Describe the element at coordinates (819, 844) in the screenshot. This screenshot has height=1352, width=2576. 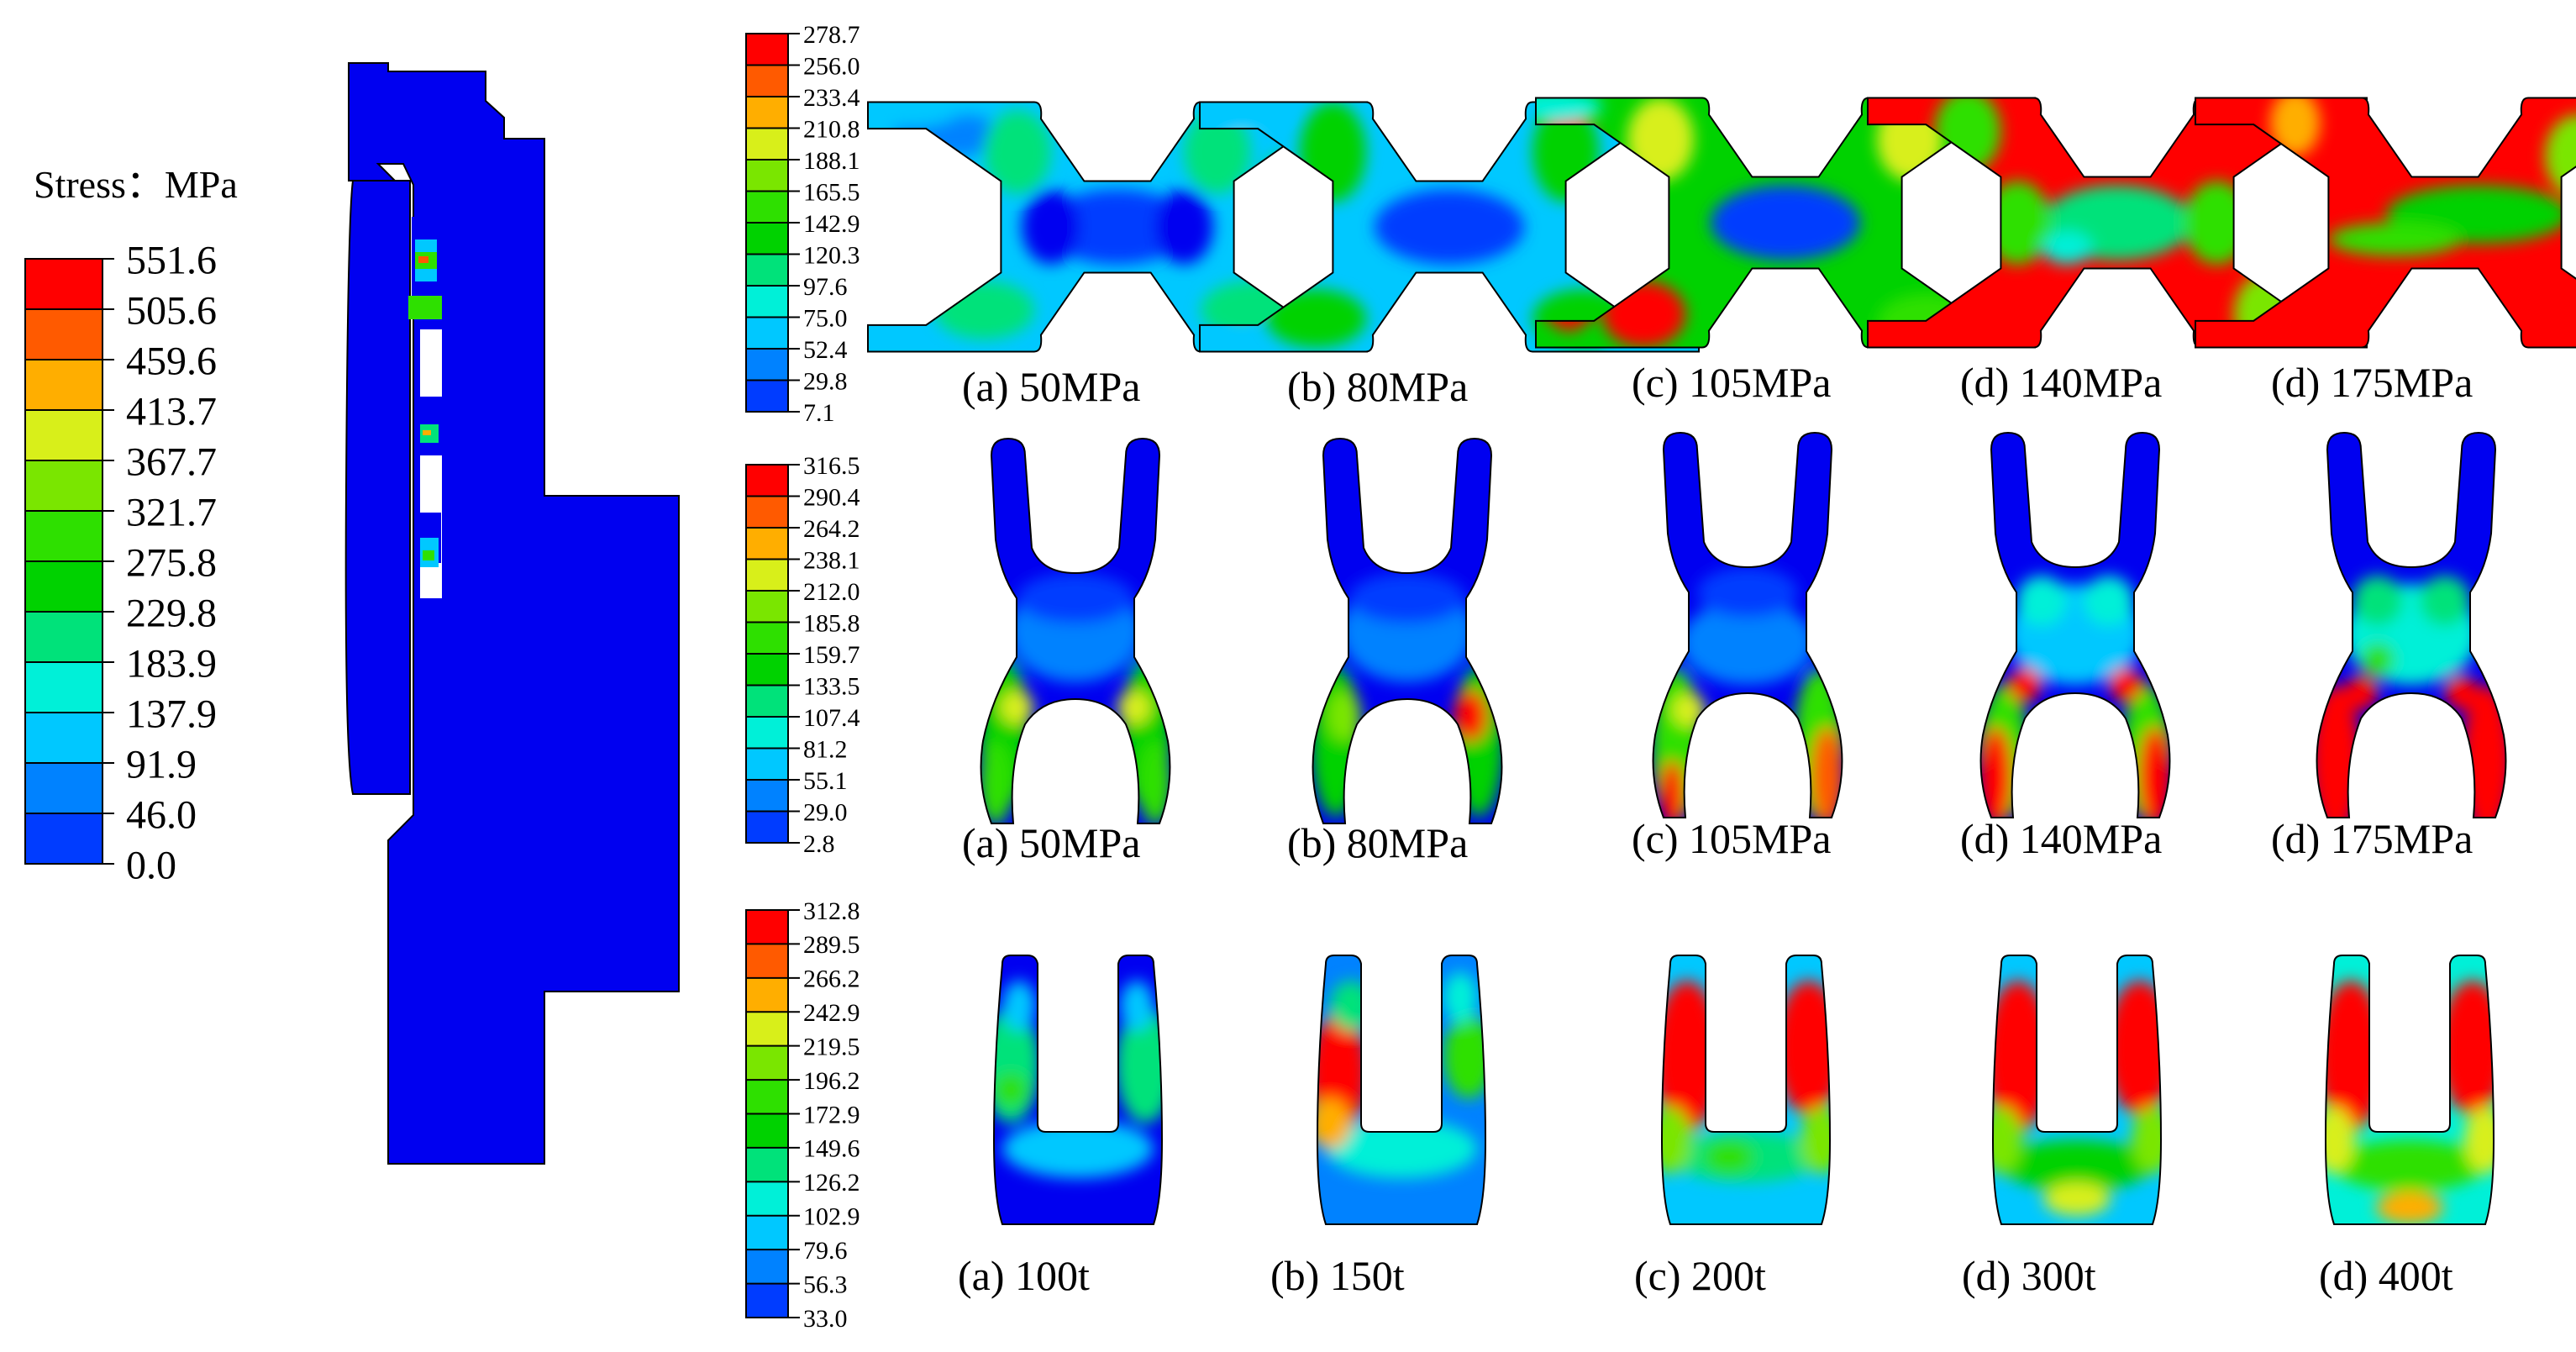
I see `legend-value: 2.8` at that location.